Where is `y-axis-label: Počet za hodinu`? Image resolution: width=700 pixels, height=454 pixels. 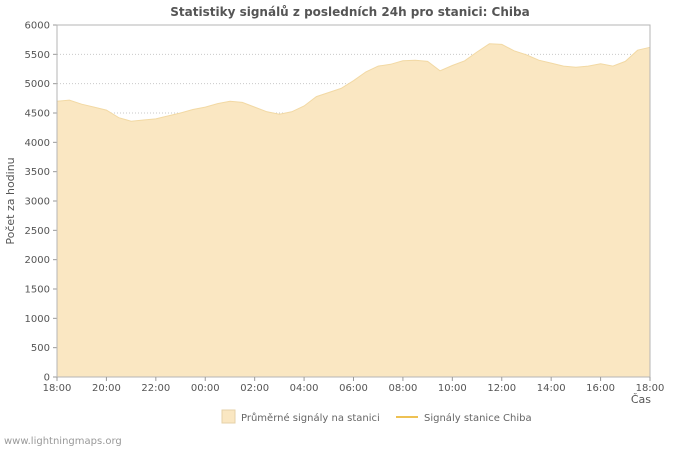 y-axis-label: Počet za hodinu is located at coordinates (10, 200).